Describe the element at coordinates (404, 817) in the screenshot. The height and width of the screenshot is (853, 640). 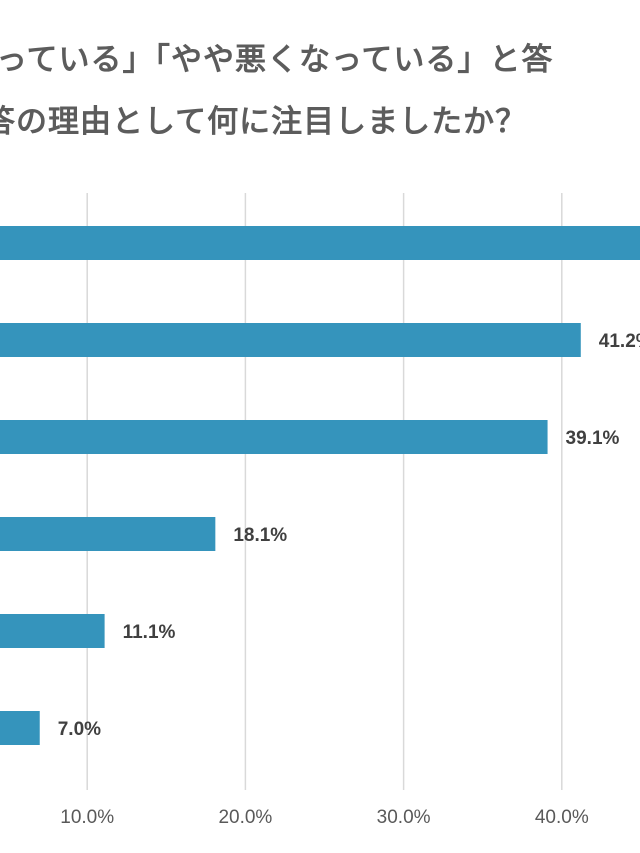
I see `x-tick-label: 30.0%` at that location.